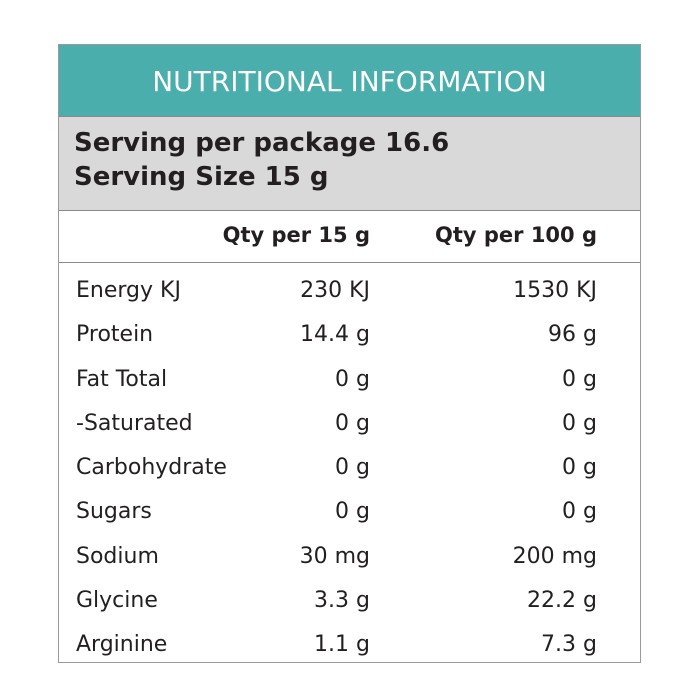 This screenshot has width=700, height=700. I want to click on value-per-serving: 3.3 g, so click(342, 601).